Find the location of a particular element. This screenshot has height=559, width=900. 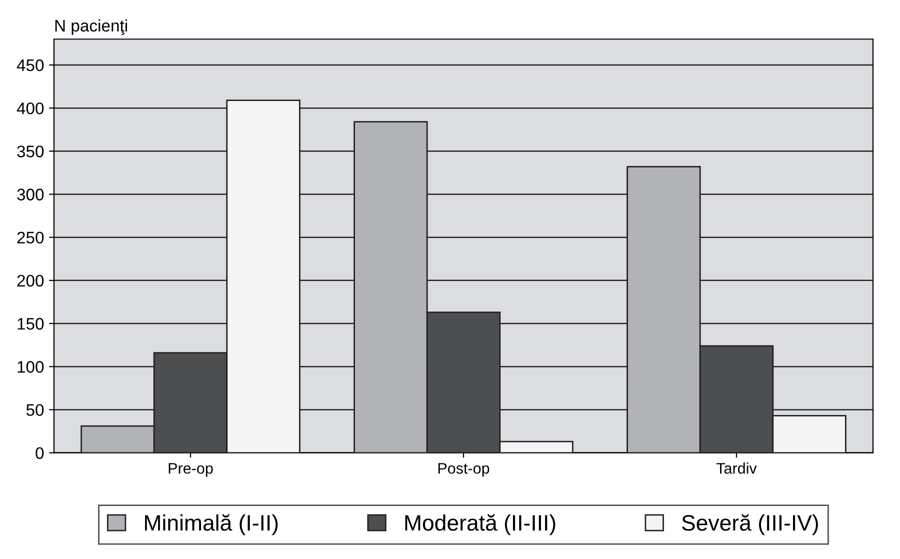

y-tick-label: 100 is located at coordinates (31, 367).